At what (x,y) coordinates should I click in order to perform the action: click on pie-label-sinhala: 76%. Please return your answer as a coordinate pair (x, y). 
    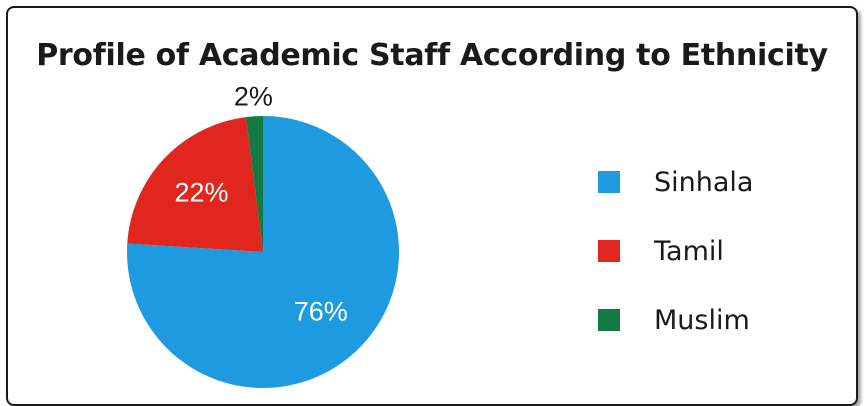
    Looking at the image, I should click on (321, 312).